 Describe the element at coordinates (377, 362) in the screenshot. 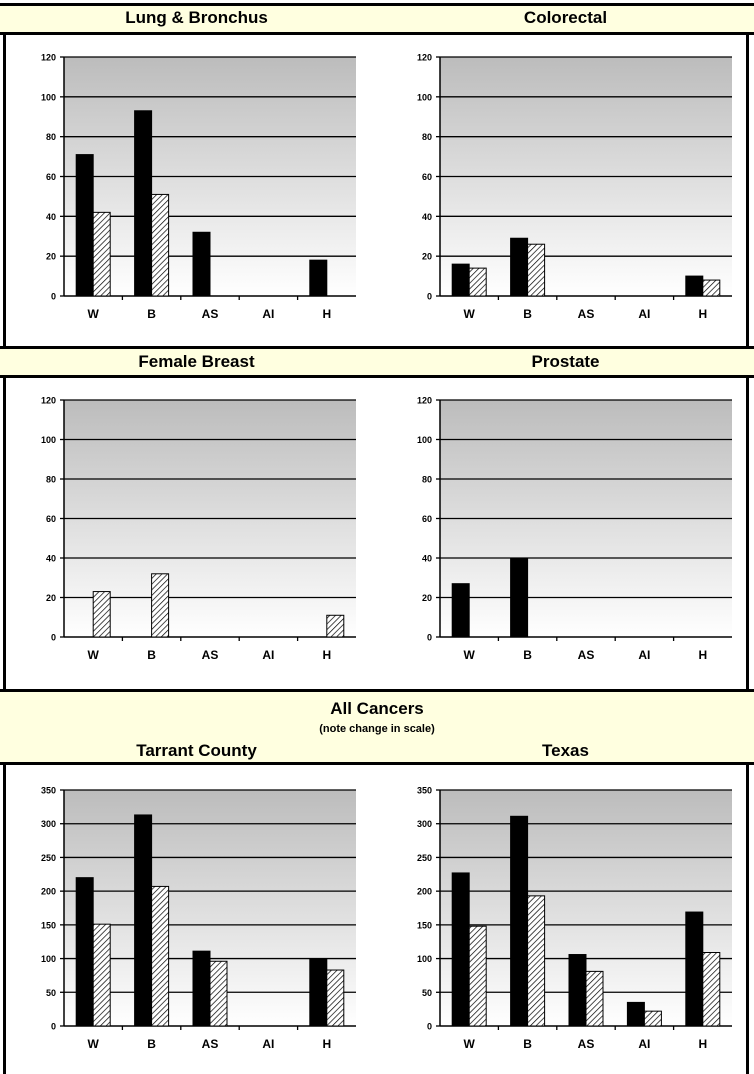

I see `header-band-row2` at that location.